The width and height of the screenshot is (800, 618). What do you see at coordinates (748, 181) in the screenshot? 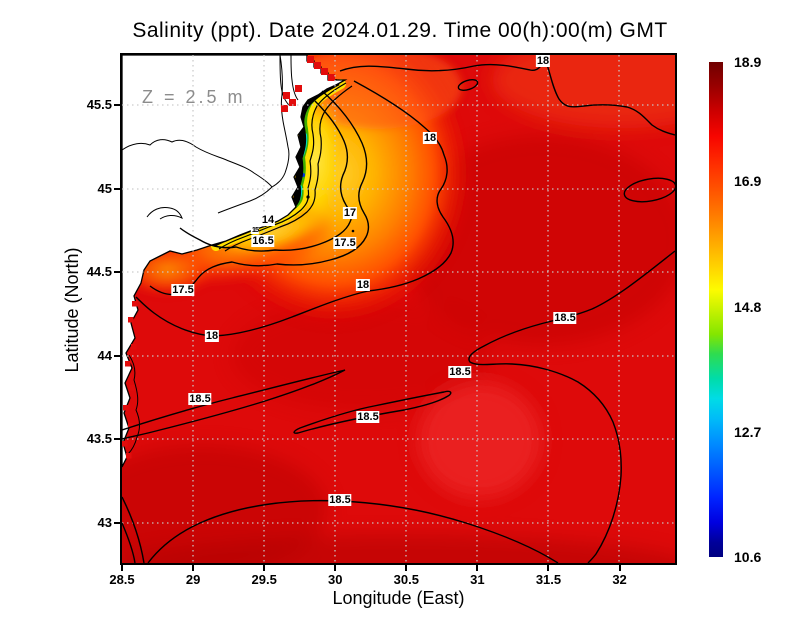
I see `colorbar-tick-label: 16.9` at bounding box center [748, 181].